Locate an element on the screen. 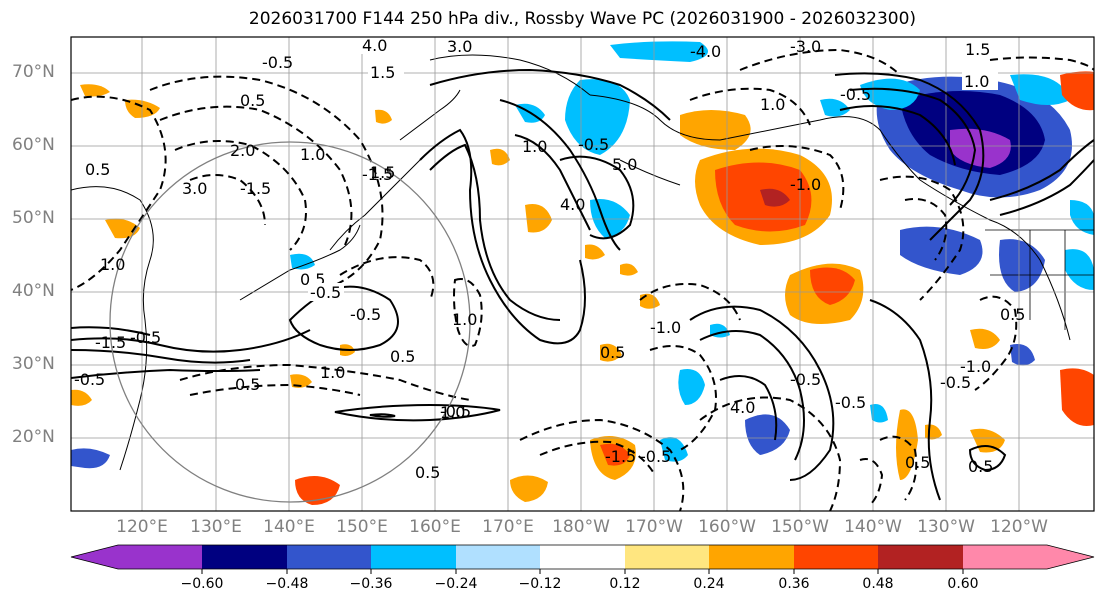 This screenshot has width=1105, height=604. lon-label: 140°W is located at coordinates (873, 527).